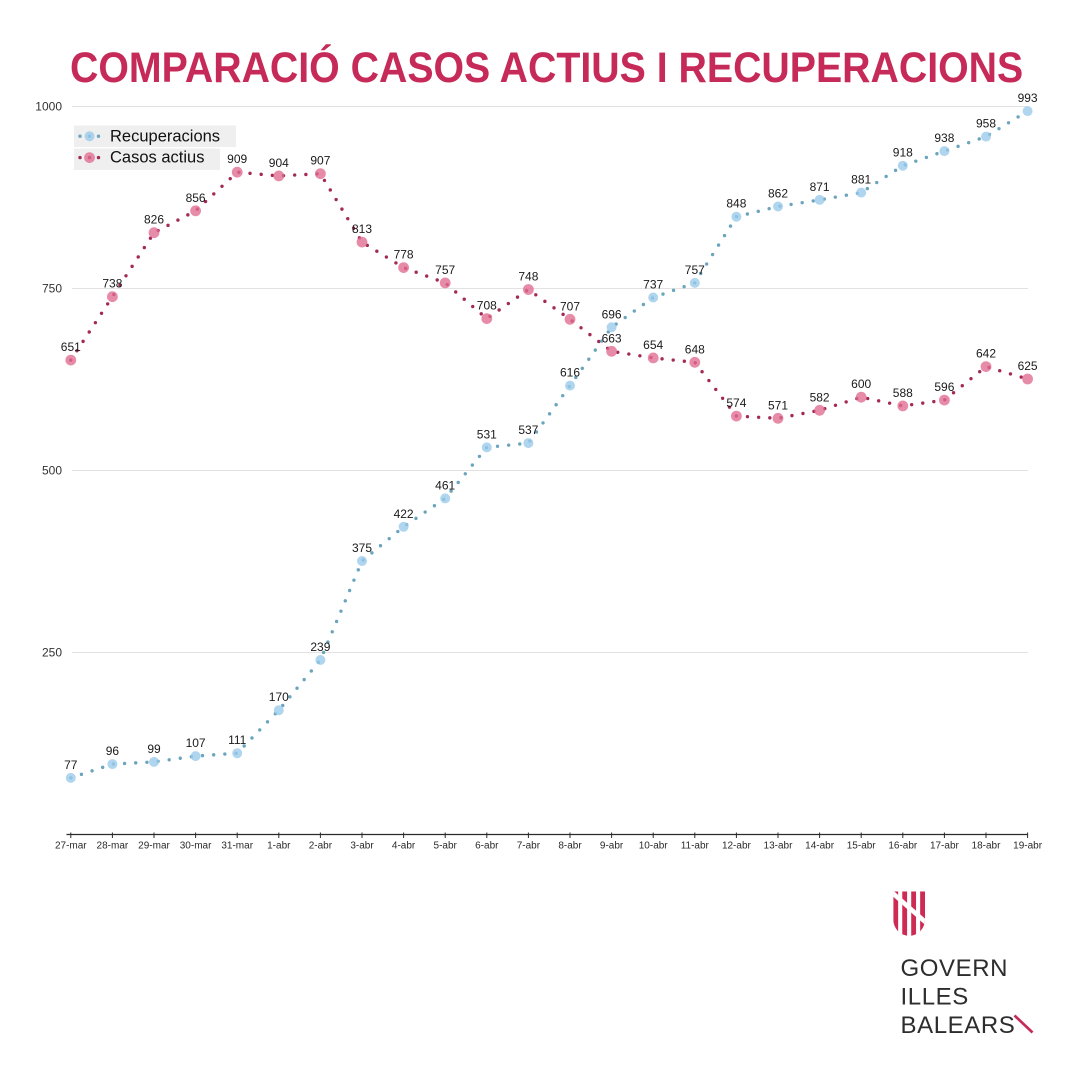  Describe the element at coordinates (196, 198) in the screenshot. I see `svg-text: 856` at that location.